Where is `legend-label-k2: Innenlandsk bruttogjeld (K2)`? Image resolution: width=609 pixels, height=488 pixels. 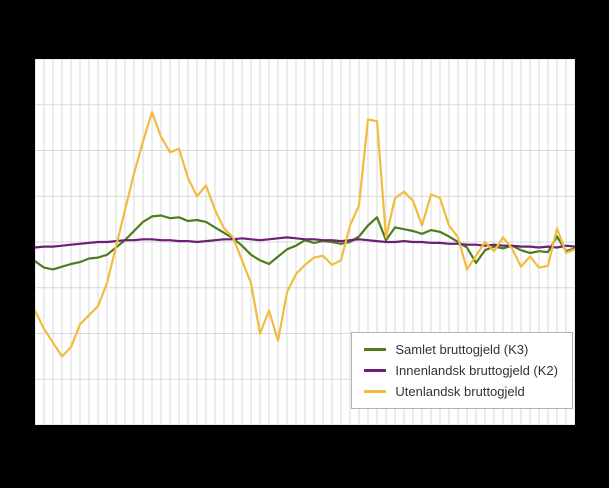 legend-label-k2: Innenlandsk bruttogjeld (K2) is located at coordinates (476, 370).